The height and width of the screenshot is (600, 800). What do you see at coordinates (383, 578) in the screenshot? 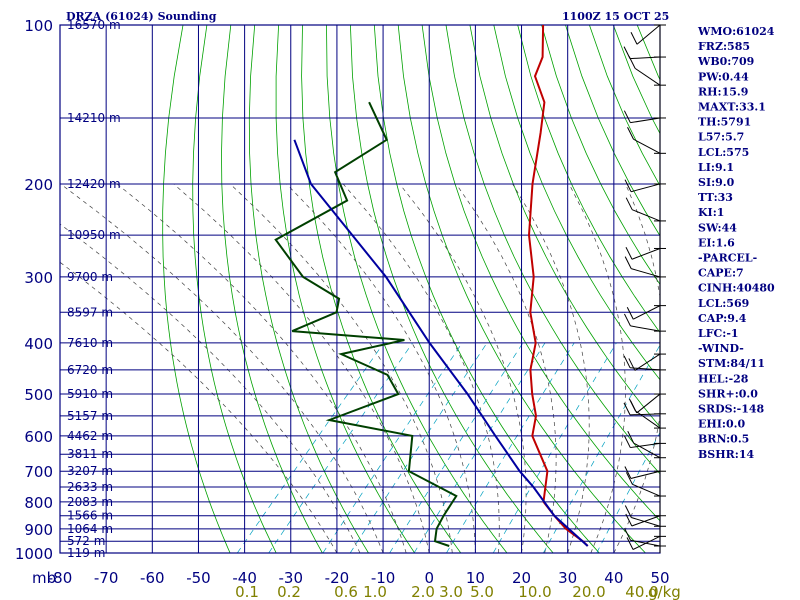
I see `x-tick-label: -10` at bounding box center [383, 578].